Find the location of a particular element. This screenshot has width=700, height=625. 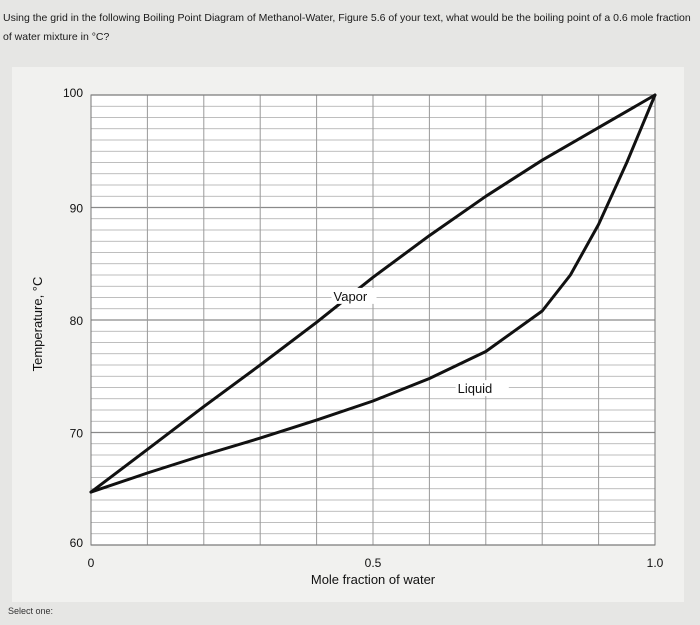

x-tick-label: 0.5 is located at coordinates (373, 563).